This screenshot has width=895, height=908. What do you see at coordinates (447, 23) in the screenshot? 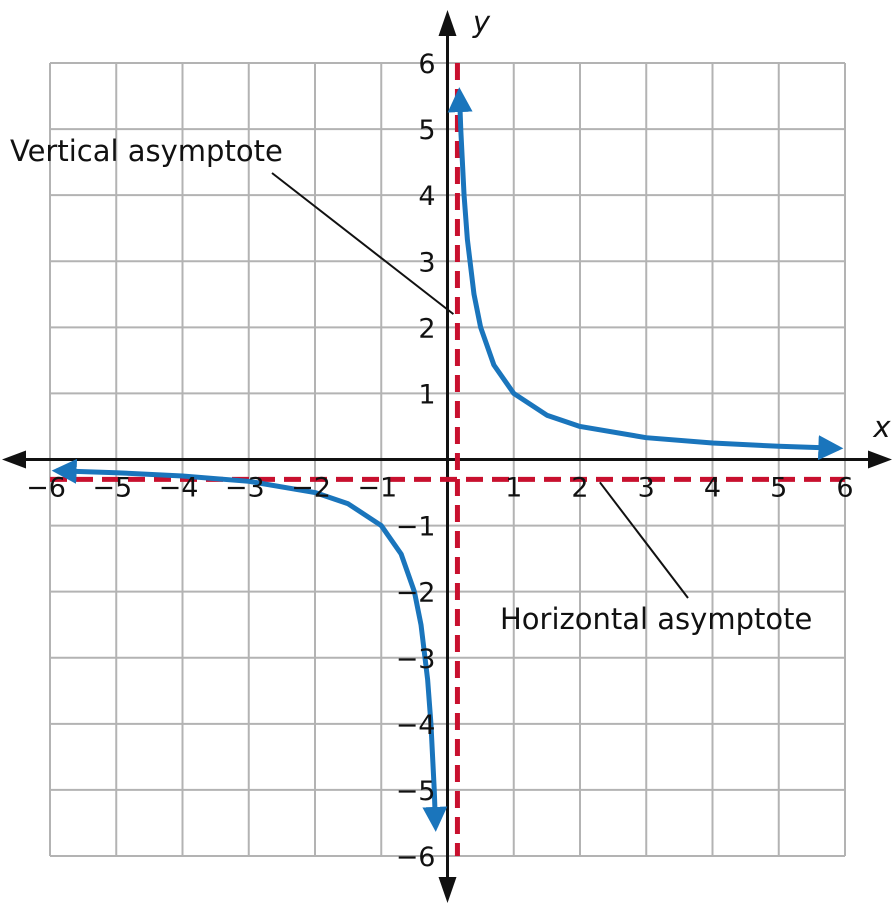
I see `y-axis-arrow-up` at bounding box center [447, 23].